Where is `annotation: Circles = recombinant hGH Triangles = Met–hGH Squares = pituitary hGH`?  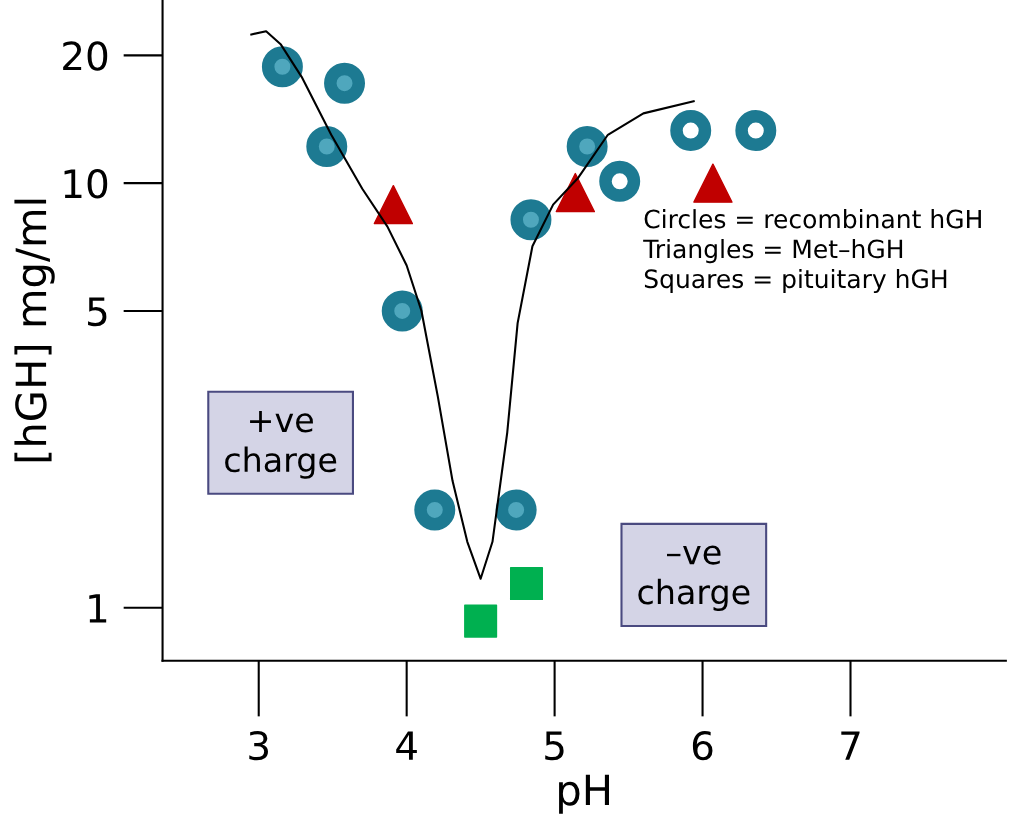 annotation: Circles = recombinant hGH Triangles = Met–hGH Squares = pituitary hGH is located at coordinates (812, 251).